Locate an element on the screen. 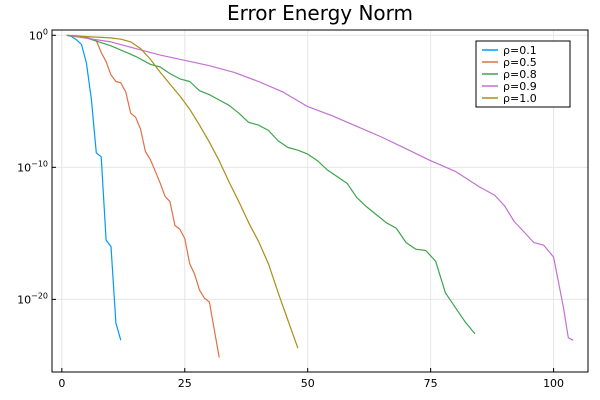 This screenshot has height=400, width=600. y-tick-label: 10−20 is located at coordinates (32, 298).